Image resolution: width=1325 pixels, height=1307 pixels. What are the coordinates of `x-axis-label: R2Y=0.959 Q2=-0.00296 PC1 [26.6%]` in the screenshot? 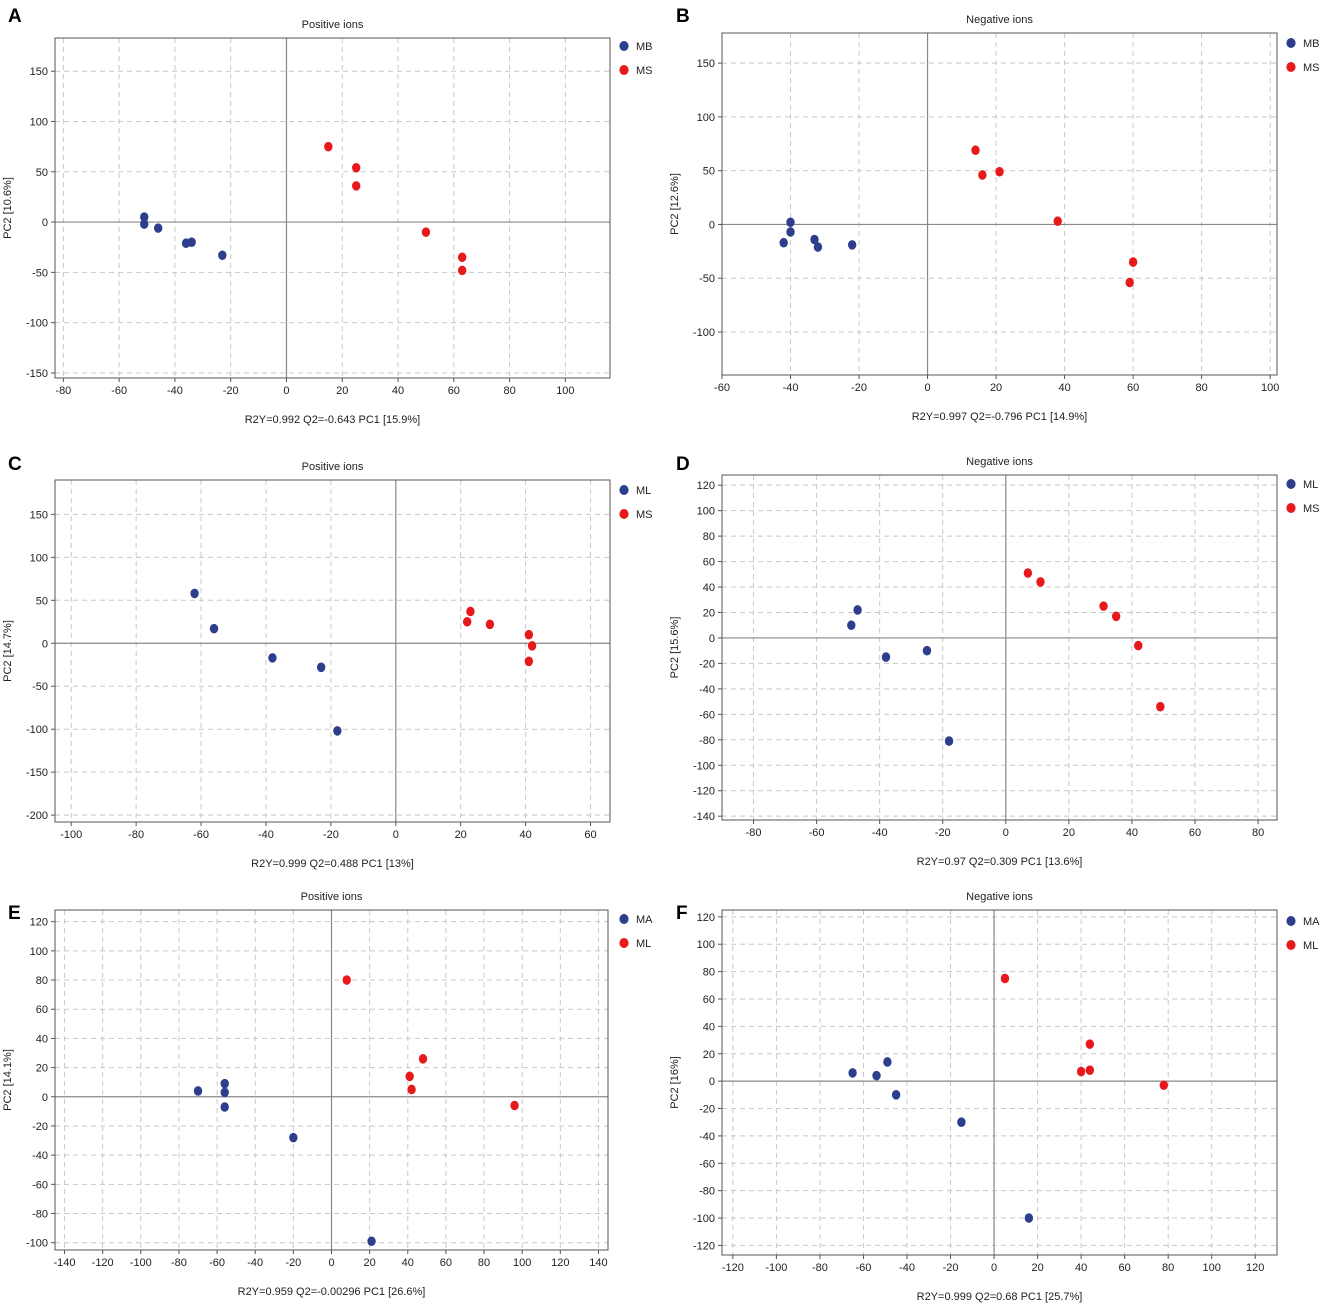 It's located at (332, 1292).